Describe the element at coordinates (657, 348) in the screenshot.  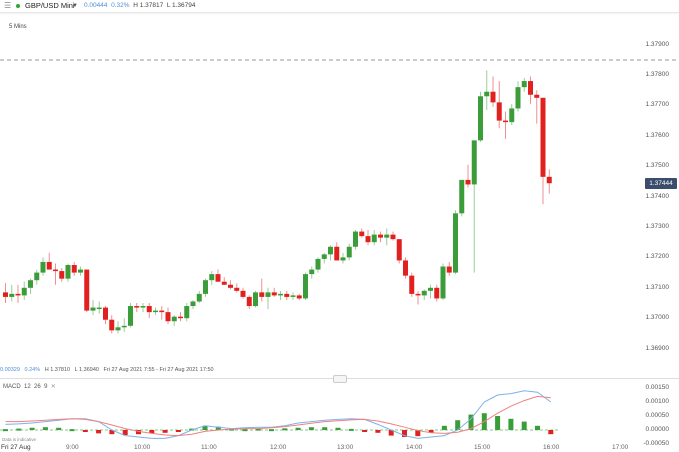
I see `price-tick: 1.36900` at that location.